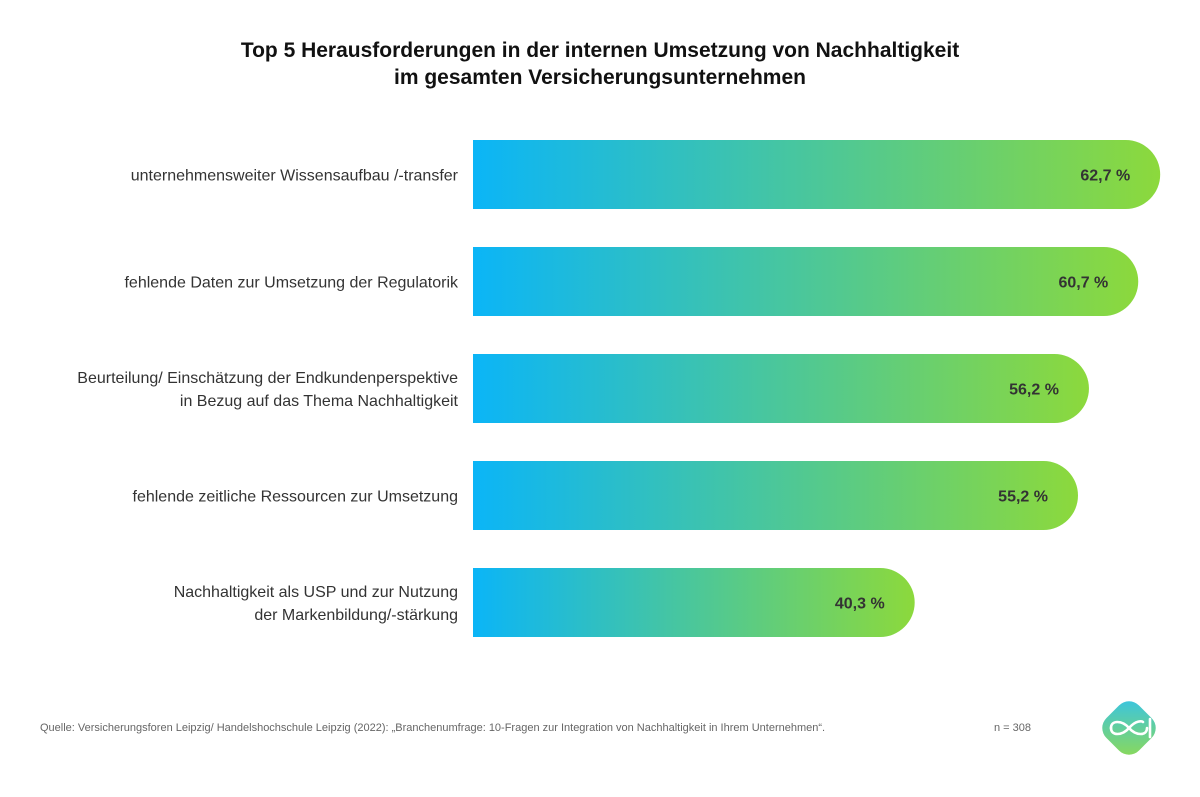  I want to click on bar-value-label: 55,2 %, so click(1023, 497).